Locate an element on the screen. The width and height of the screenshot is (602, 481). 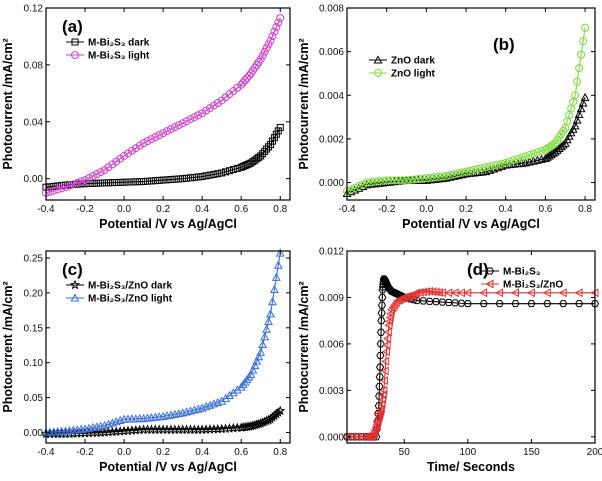
y-tick-label: 0.15 is located at coordinates (34, 328).